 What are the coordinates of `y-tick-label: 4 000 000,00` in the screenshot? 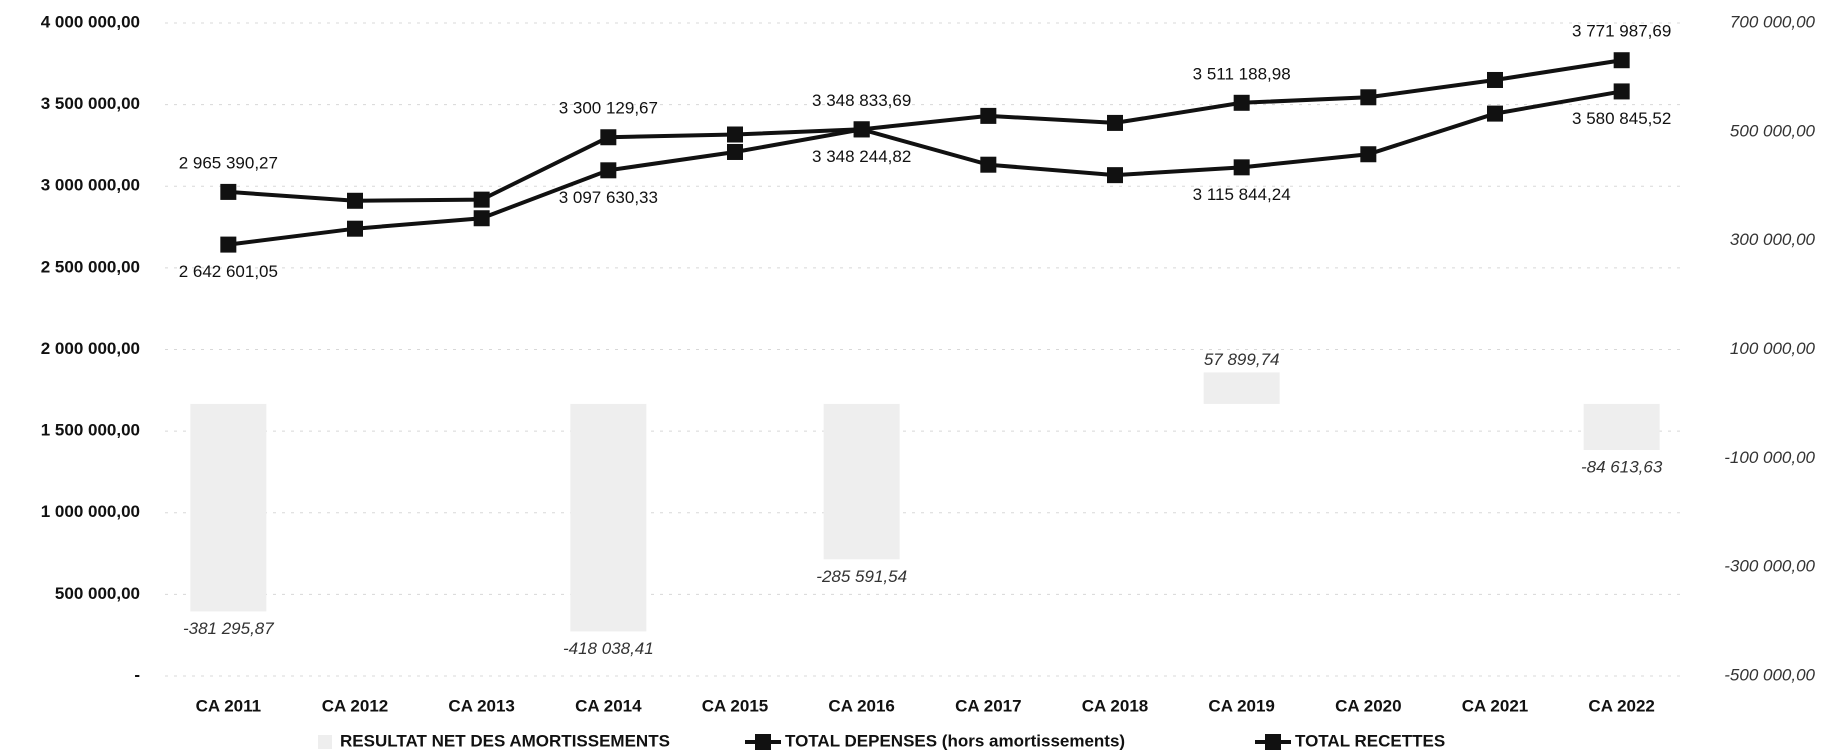 It's located at (90, 21).